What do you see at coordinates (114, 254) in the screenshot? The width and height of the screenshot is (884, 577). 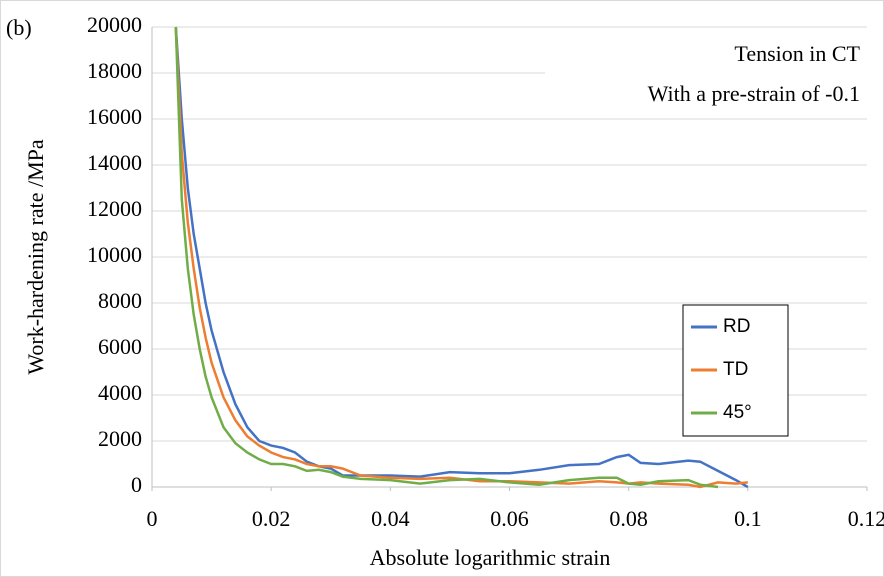 I see `y-tick-label: 10000` at bounding box center [114, 254].